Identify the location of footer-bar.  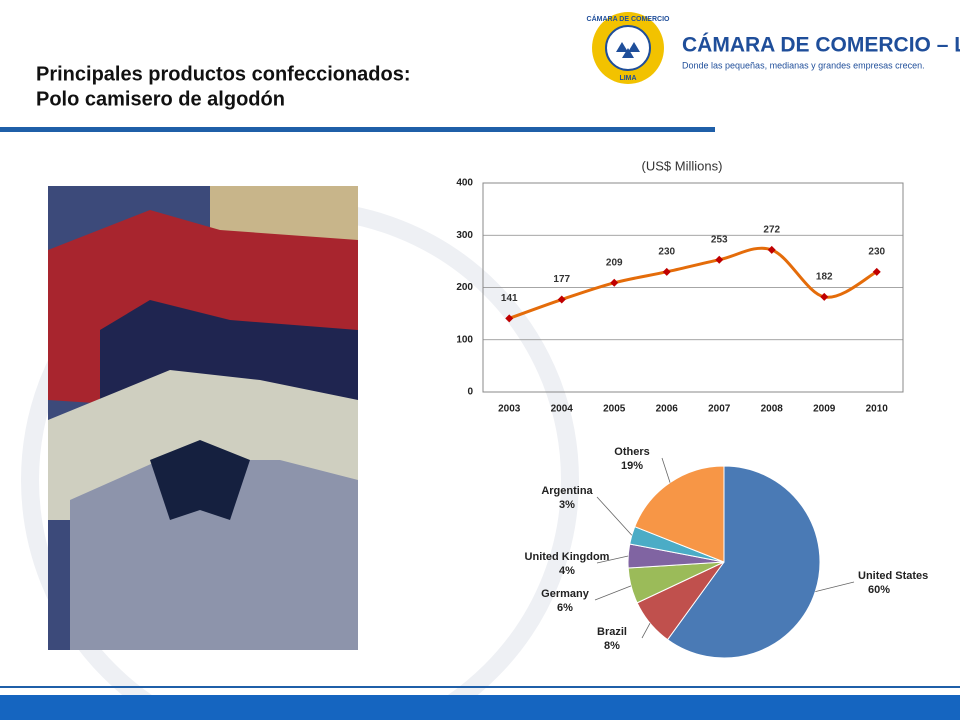
(480, 707).